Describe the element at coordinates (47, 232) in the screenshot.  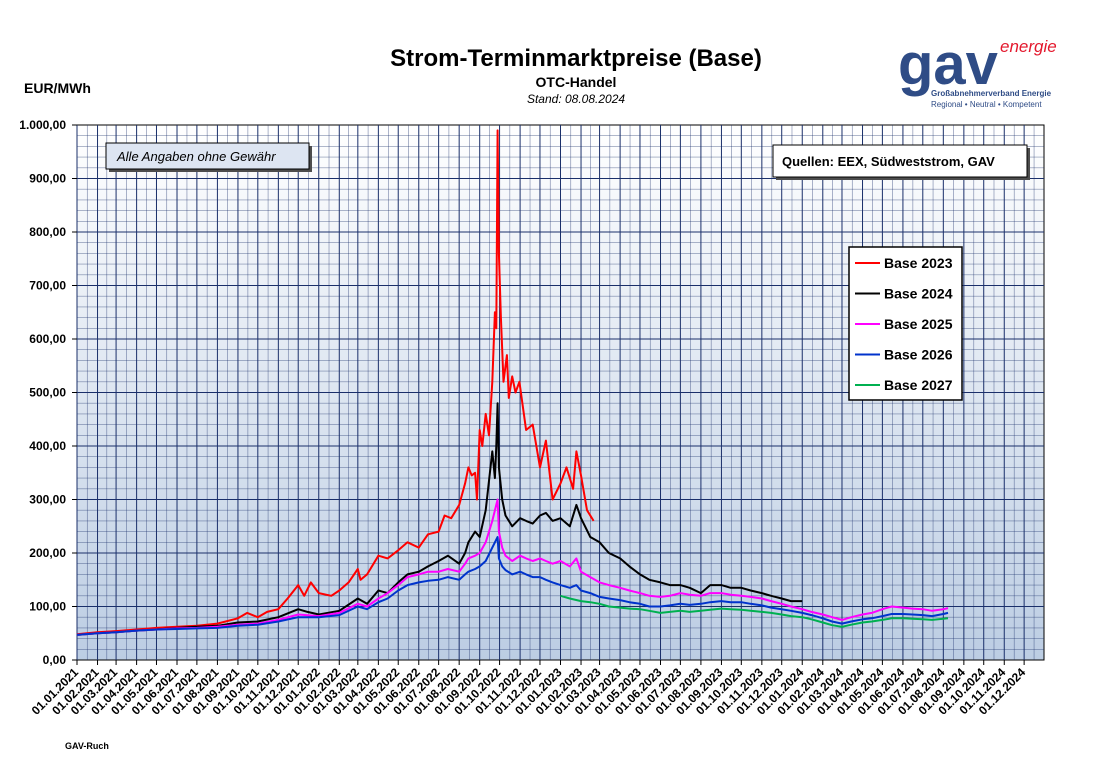
I see `ytick-label-8: 800,00` at that location.